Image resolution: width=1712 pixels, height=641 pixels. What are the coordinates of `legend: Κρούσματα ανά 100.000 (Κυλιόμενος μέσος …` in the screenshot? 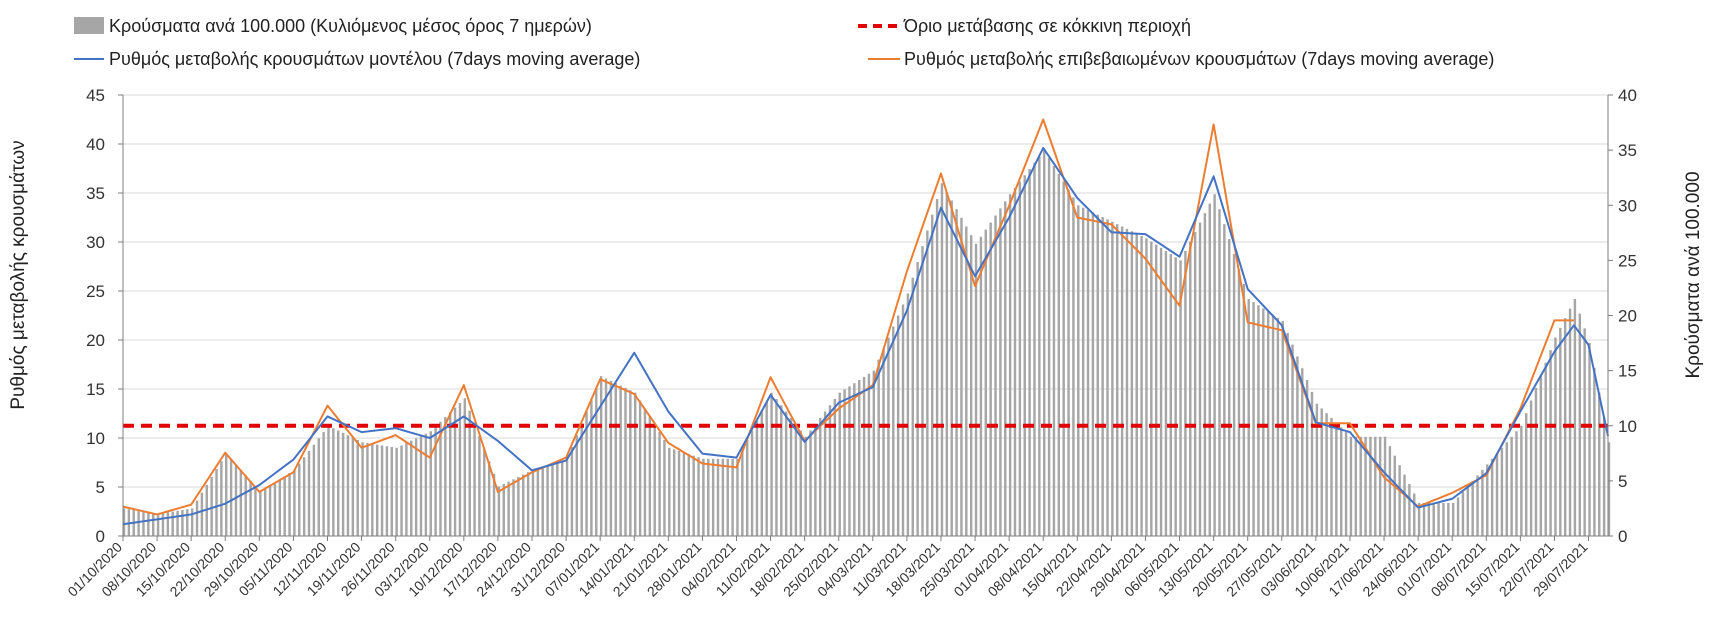 It's located at (784, 42).